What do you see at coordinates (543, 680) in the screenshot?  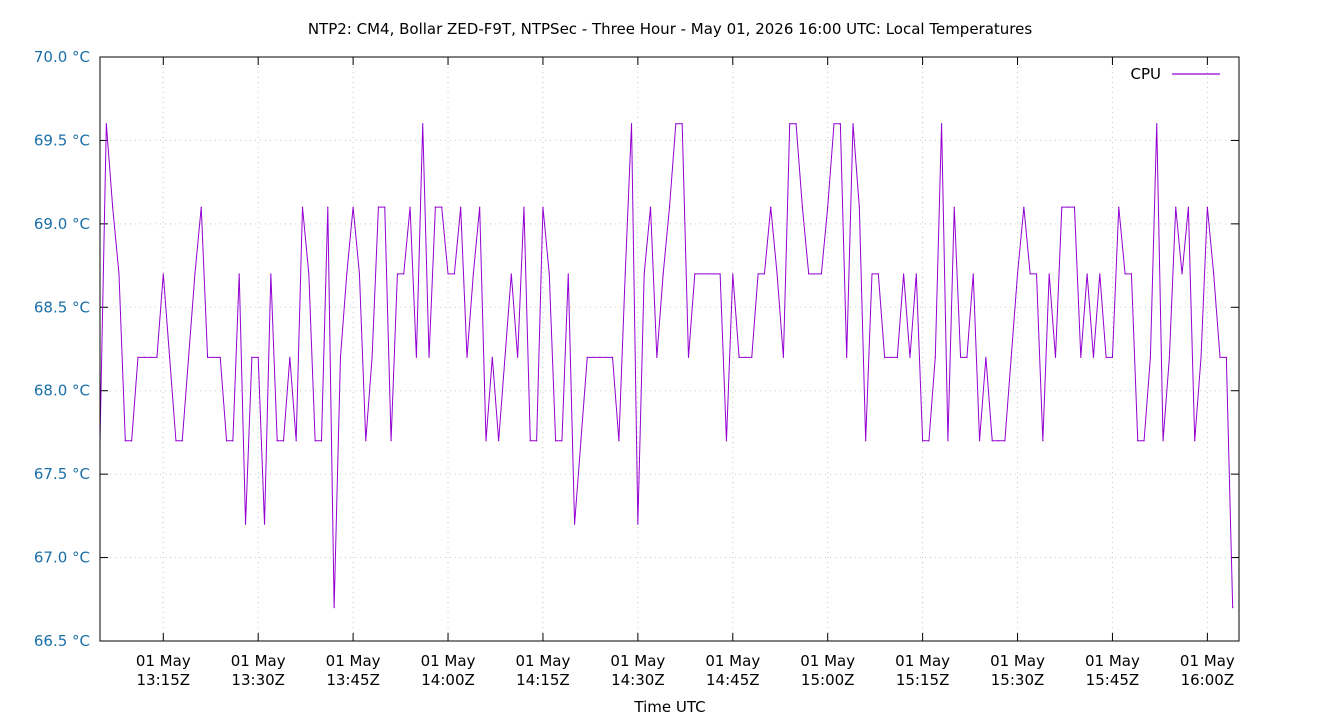 I see `x-tick-label-time: 14:15Z` at bounding box center [543, 680].